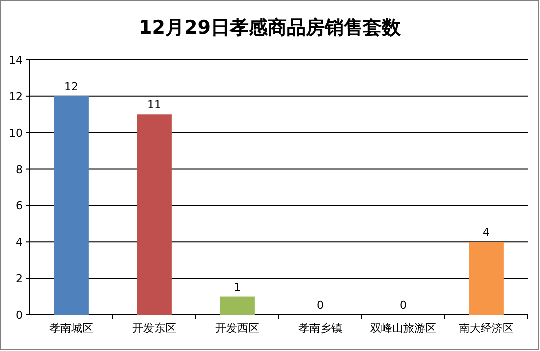 This screenshot has width=540, height=351. Describe the element at coordinates (155, 105) in the screenshot. I see `data-label: 11` at that location.